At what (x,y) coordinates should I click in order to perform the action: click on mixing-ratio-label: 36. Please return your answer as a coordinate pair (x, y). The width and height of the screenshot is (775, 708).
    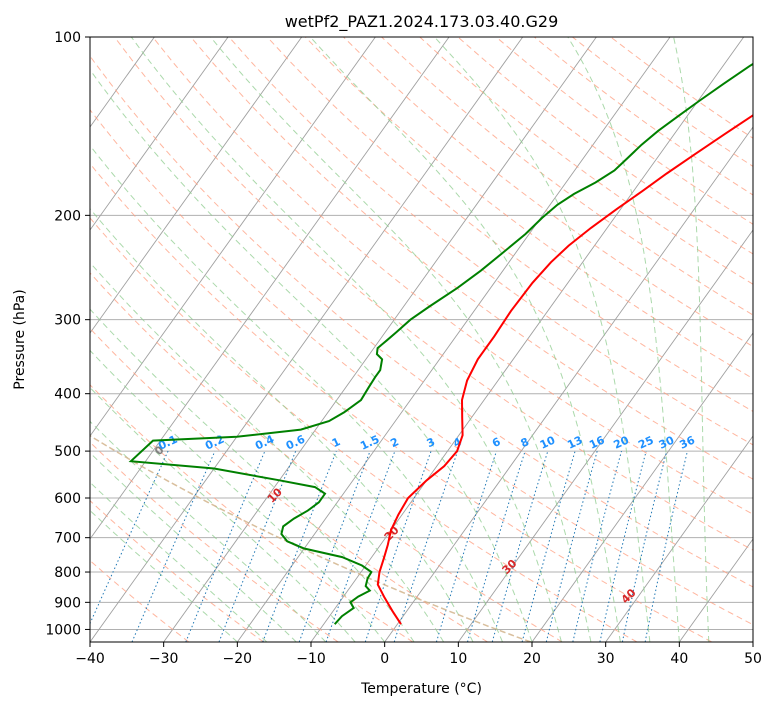
    Looking at the image, I should click on (688, 442).